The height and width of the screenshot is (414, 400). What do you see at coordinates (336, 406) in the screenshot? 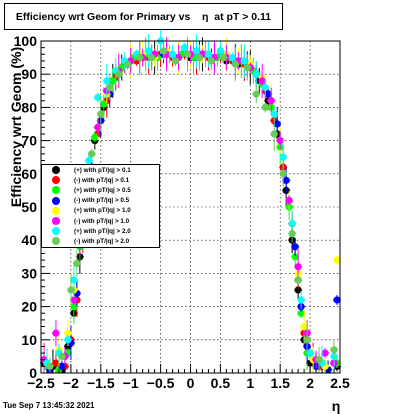
I see `x-axis-label: η` at bounding box center [336, 406].